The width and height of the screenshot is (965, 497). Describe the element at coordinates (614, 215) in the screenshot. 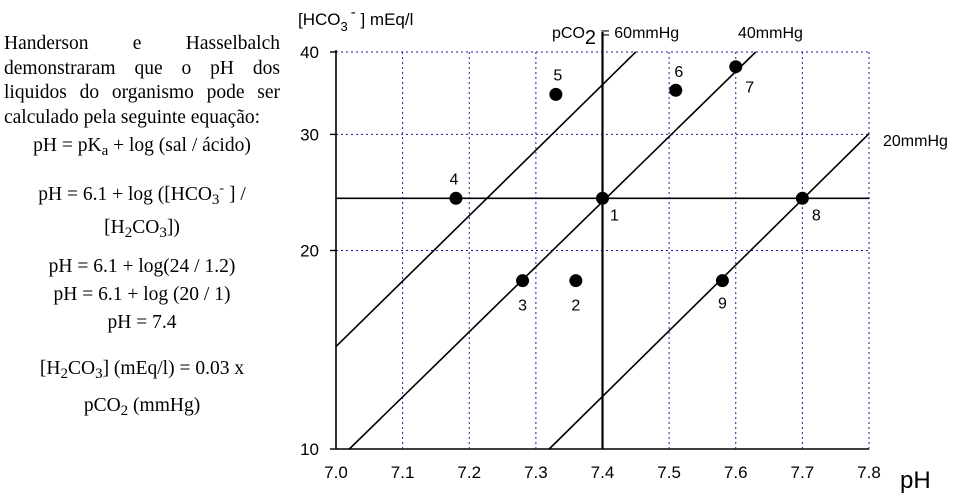

I see `data-point-label-1: 1` at that location.